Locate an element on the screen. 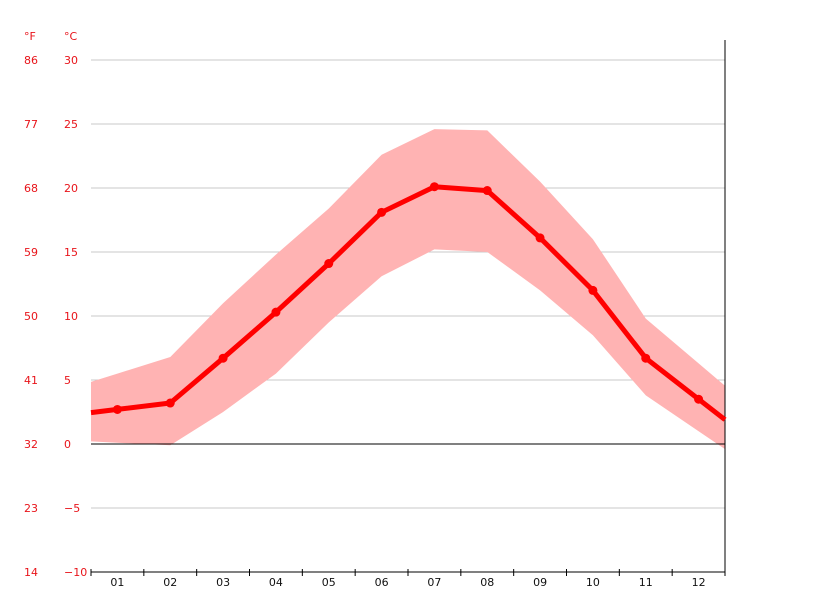 The height and width of the screenshot is (611, 815). y-tick-label-fahrenheit: 50 is located at coordinates (31, 316).